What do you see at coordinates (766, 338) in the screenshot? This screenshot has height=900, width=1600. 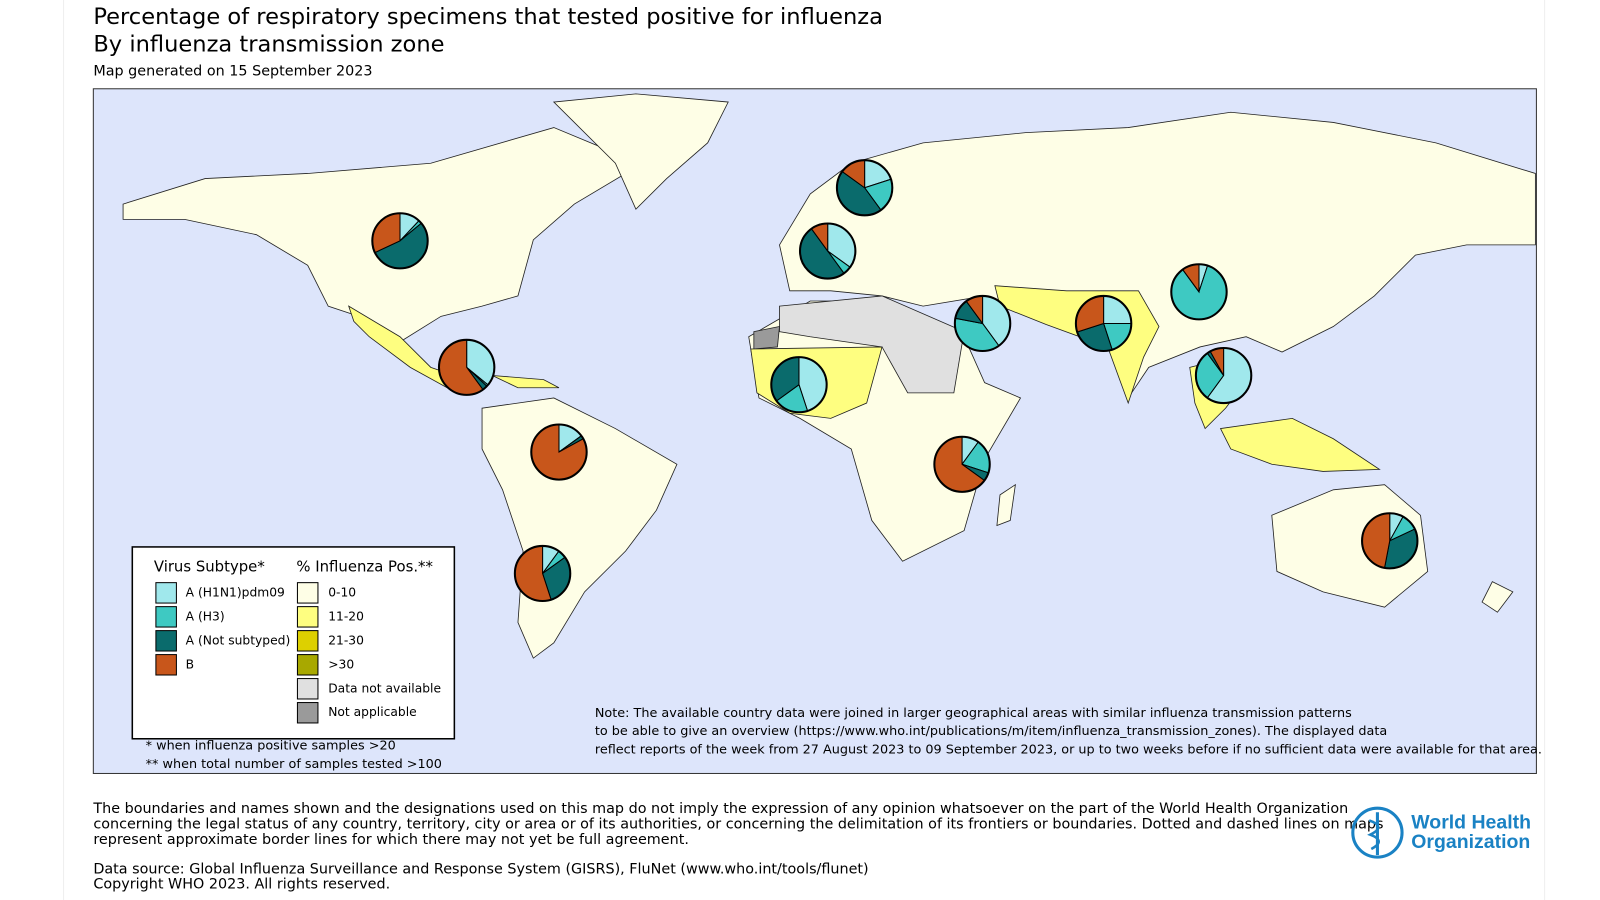 I see `western-sahara` at bounding box center [766, 338].